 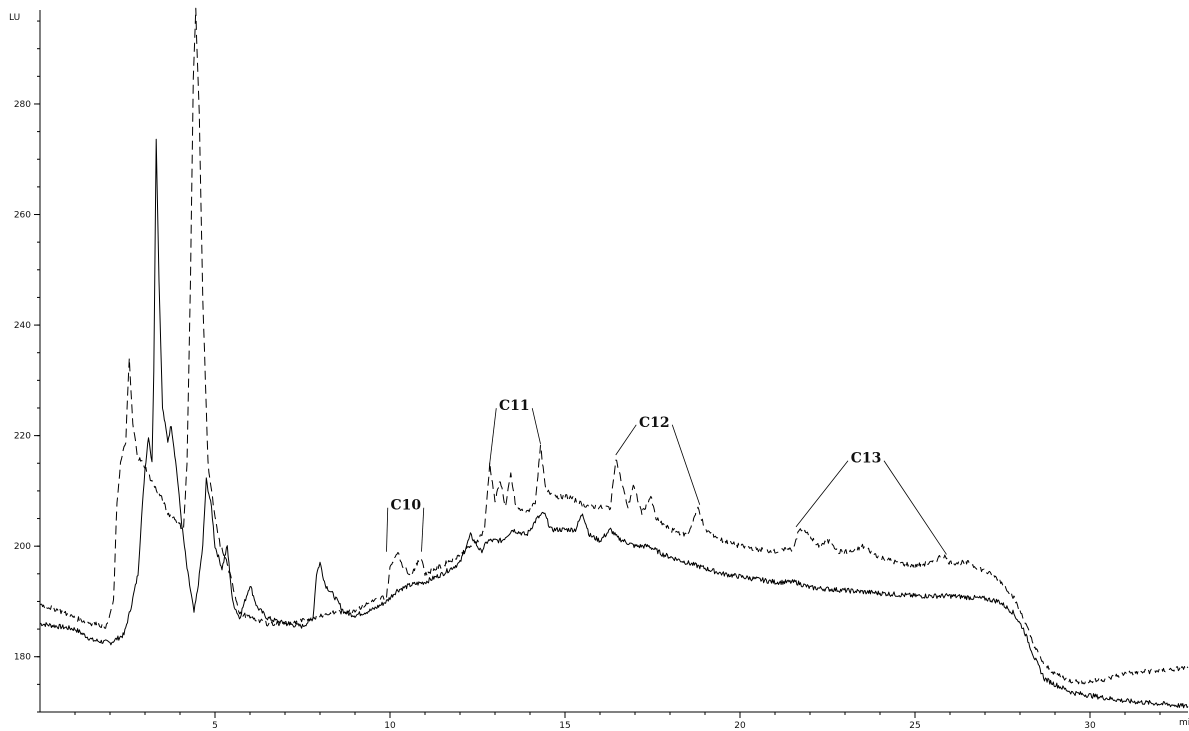 What do you see at coordinates (405, 506) in the screenshot?
I see `peak-annotation-label: C10` at bounding box center [405, 506].